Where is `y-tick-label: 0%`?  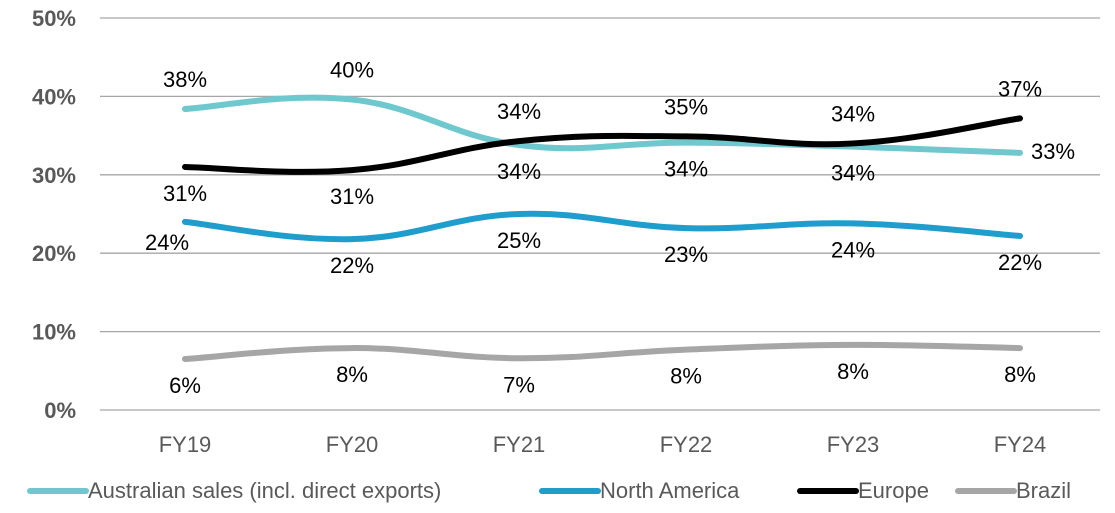
y-tick-label: 0% is located at coordinates (60, 410).